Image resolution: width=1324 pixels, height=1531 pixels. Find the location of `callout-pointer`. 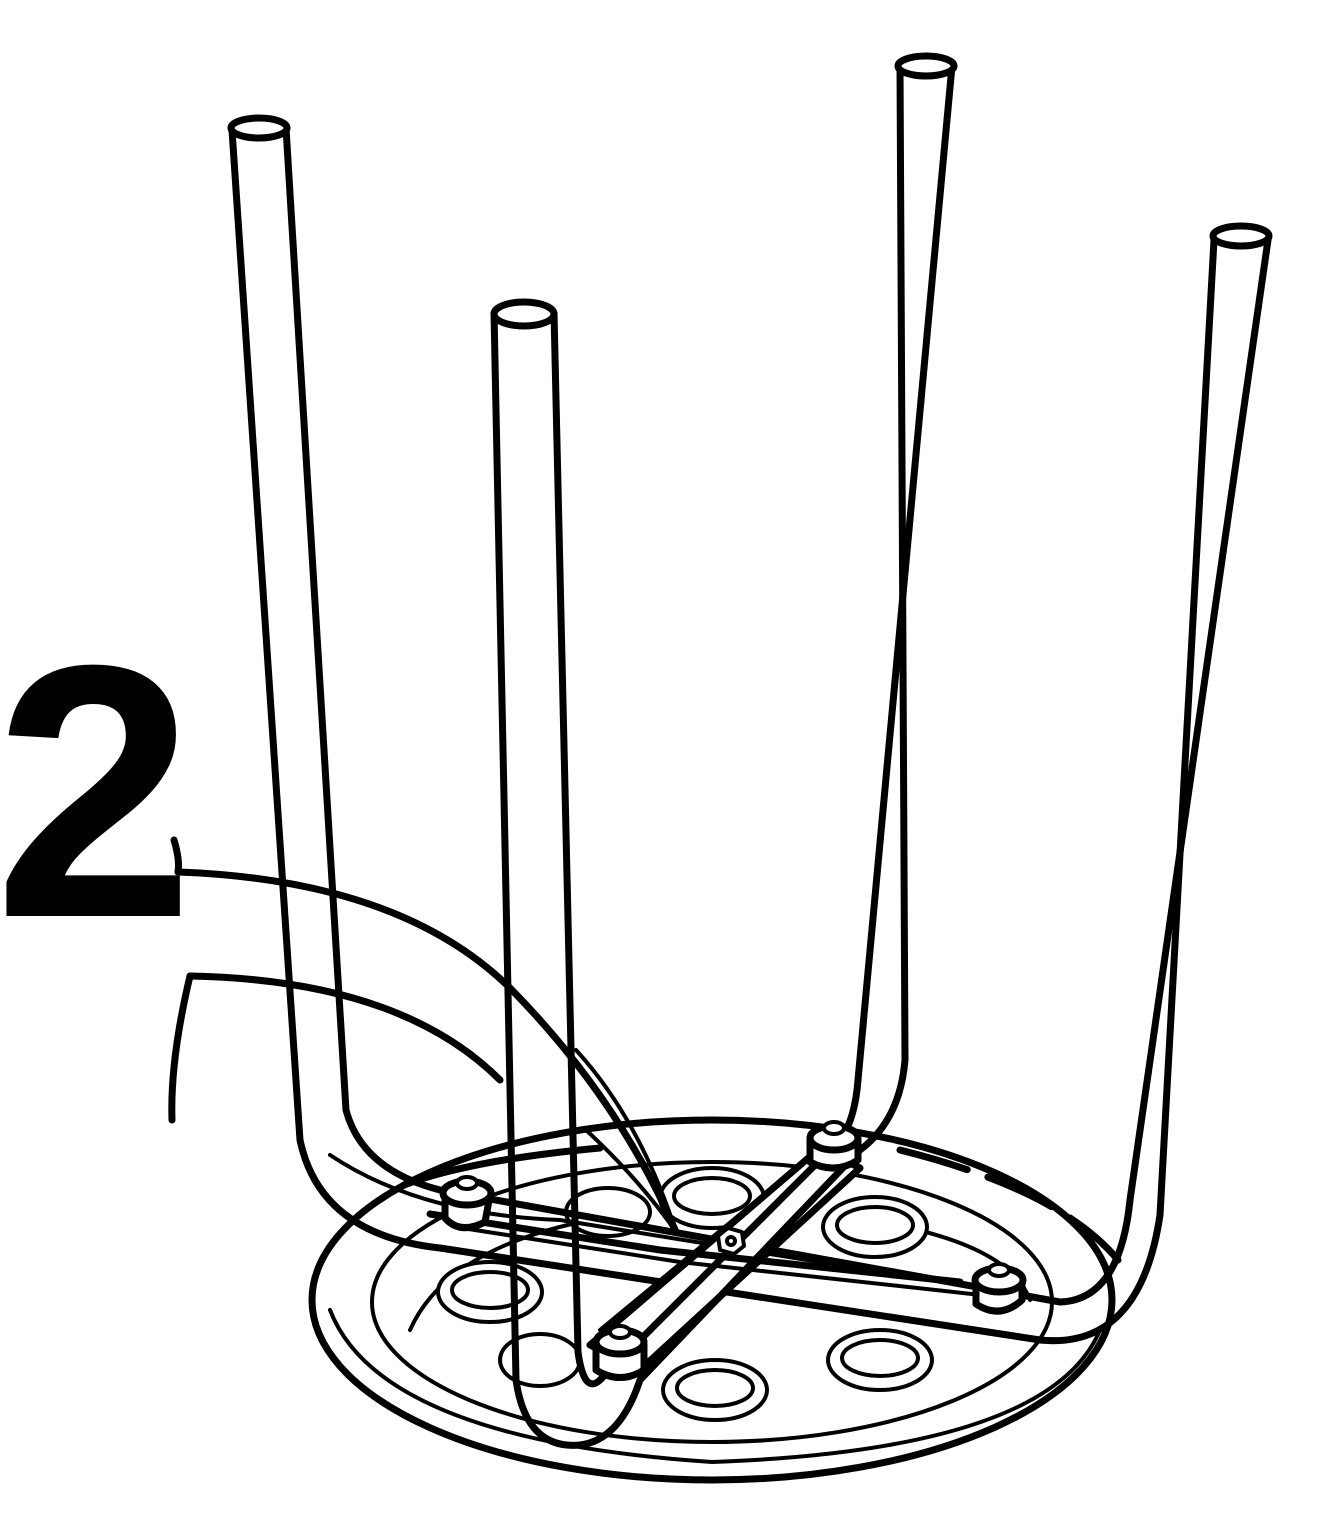

callout-pointer is located at coordinates (424, 1036).